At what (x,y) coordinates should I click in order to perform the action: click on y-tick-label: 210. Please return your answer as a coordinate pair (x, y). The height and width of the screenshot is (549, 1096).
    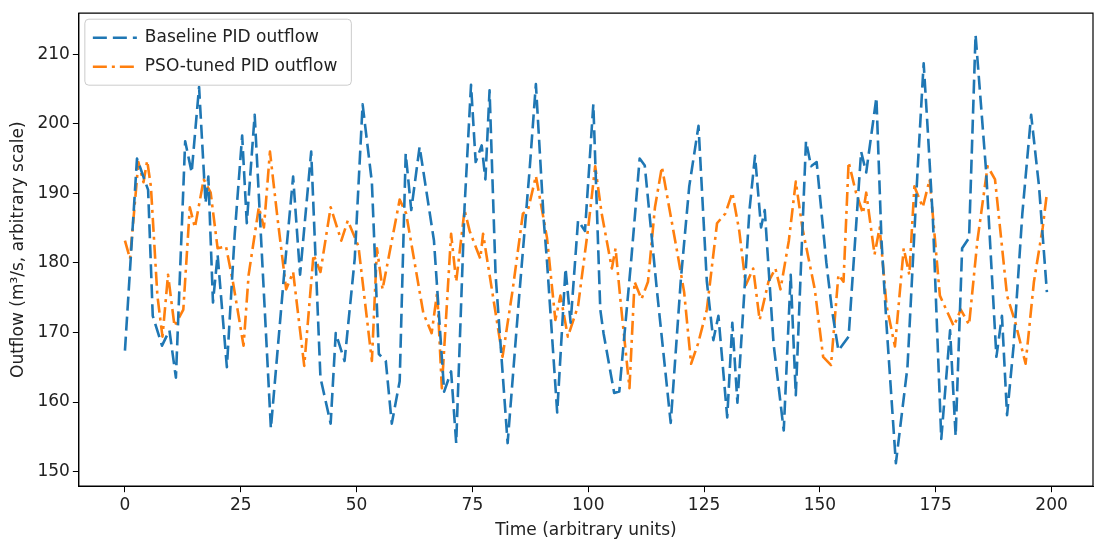
    Looking at the image, I should click on (53, 52).